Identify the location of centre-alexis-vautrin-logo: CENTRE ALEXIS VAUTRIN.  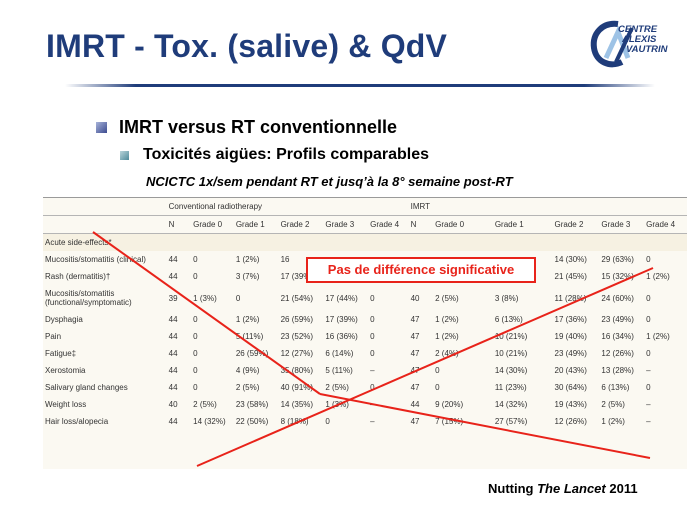
(633, 45).